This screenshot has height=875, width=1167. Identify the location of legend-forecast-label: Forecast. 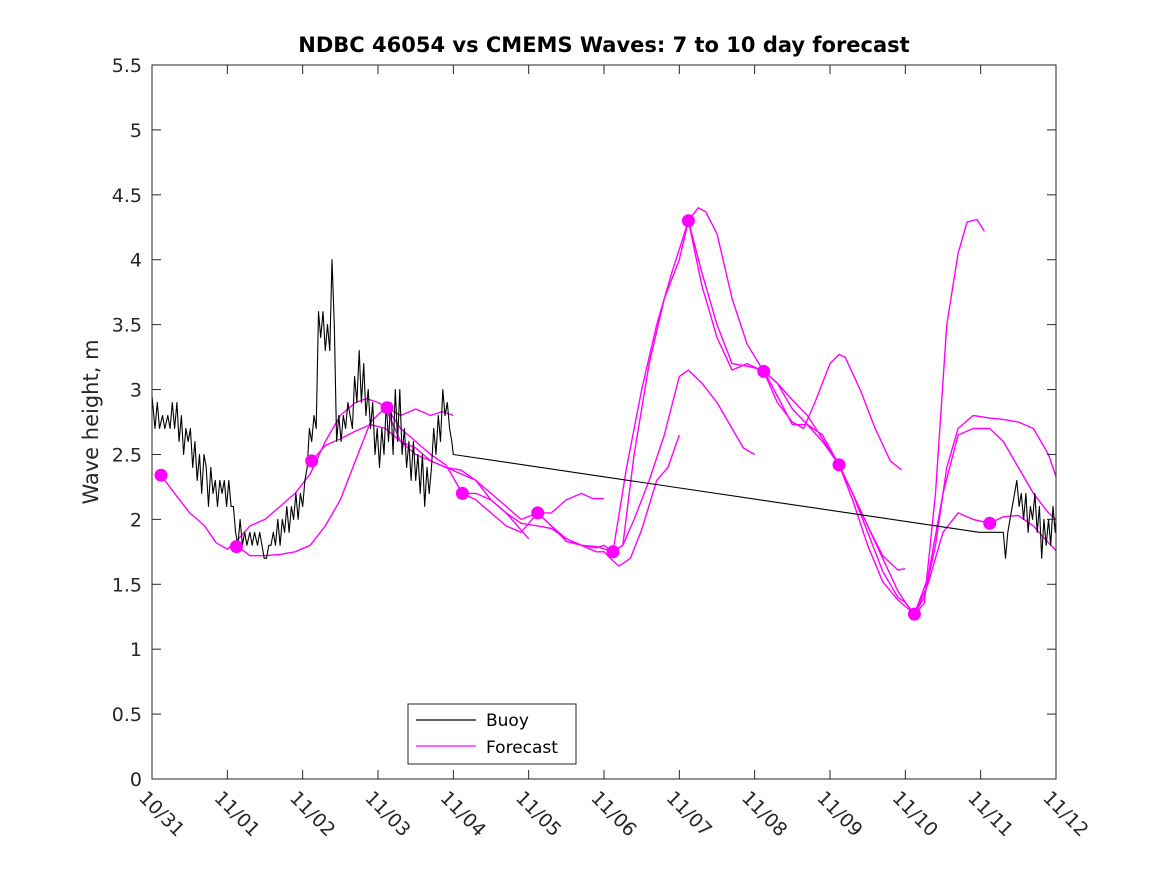
(522, 748).